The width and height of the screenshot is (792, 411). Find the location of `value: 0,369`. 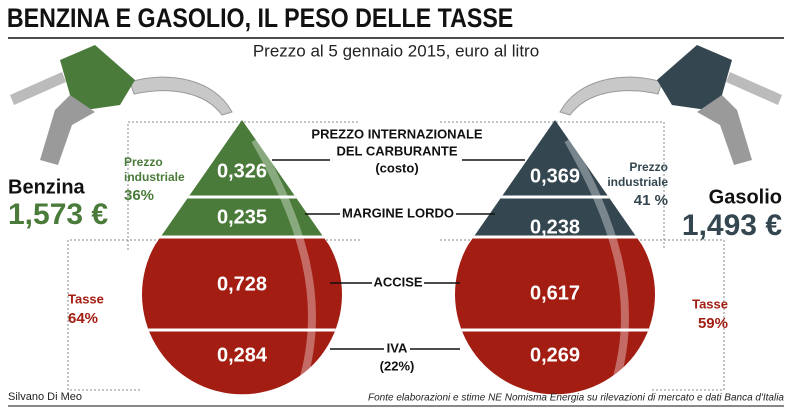

value: 0,369 is located at coordinates (555, 176).